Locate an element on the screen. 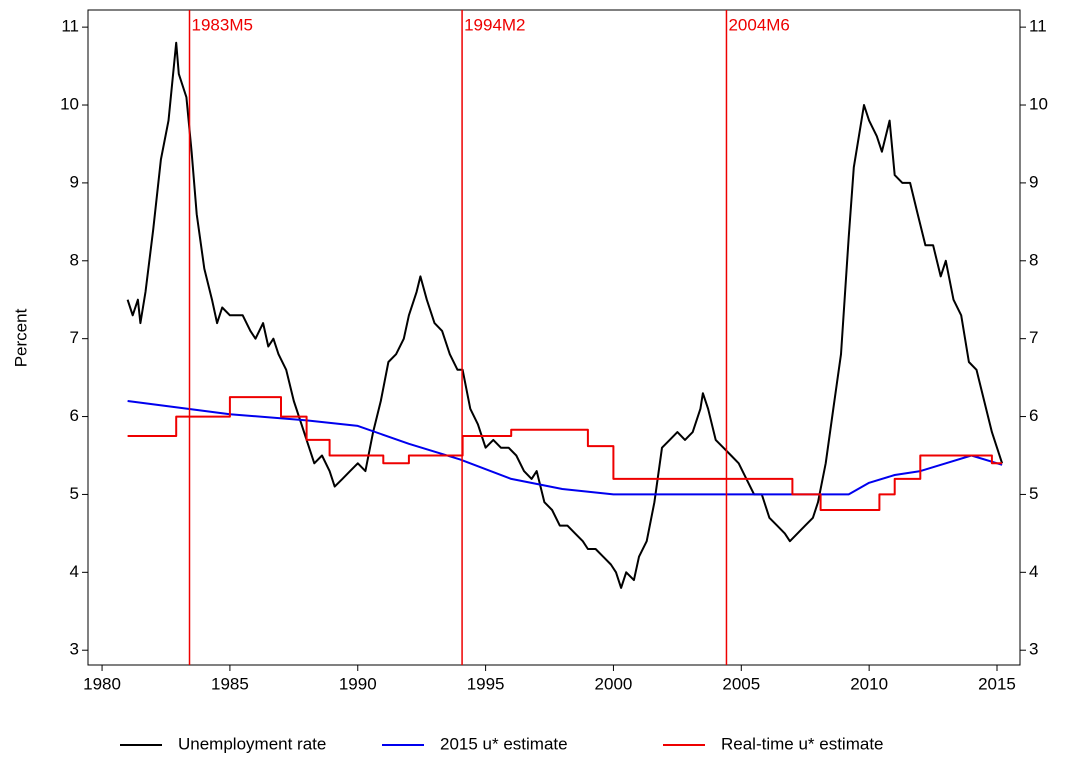  y2-tick-label: 7 is located at coordinates (1033, 337).